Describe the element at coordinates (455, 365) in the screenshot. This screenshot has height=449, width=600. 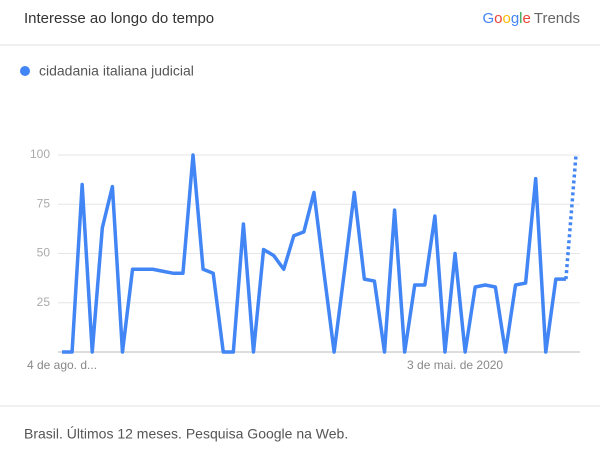
I see `x-tick-label: 3 de mai. de 2020` at that location.